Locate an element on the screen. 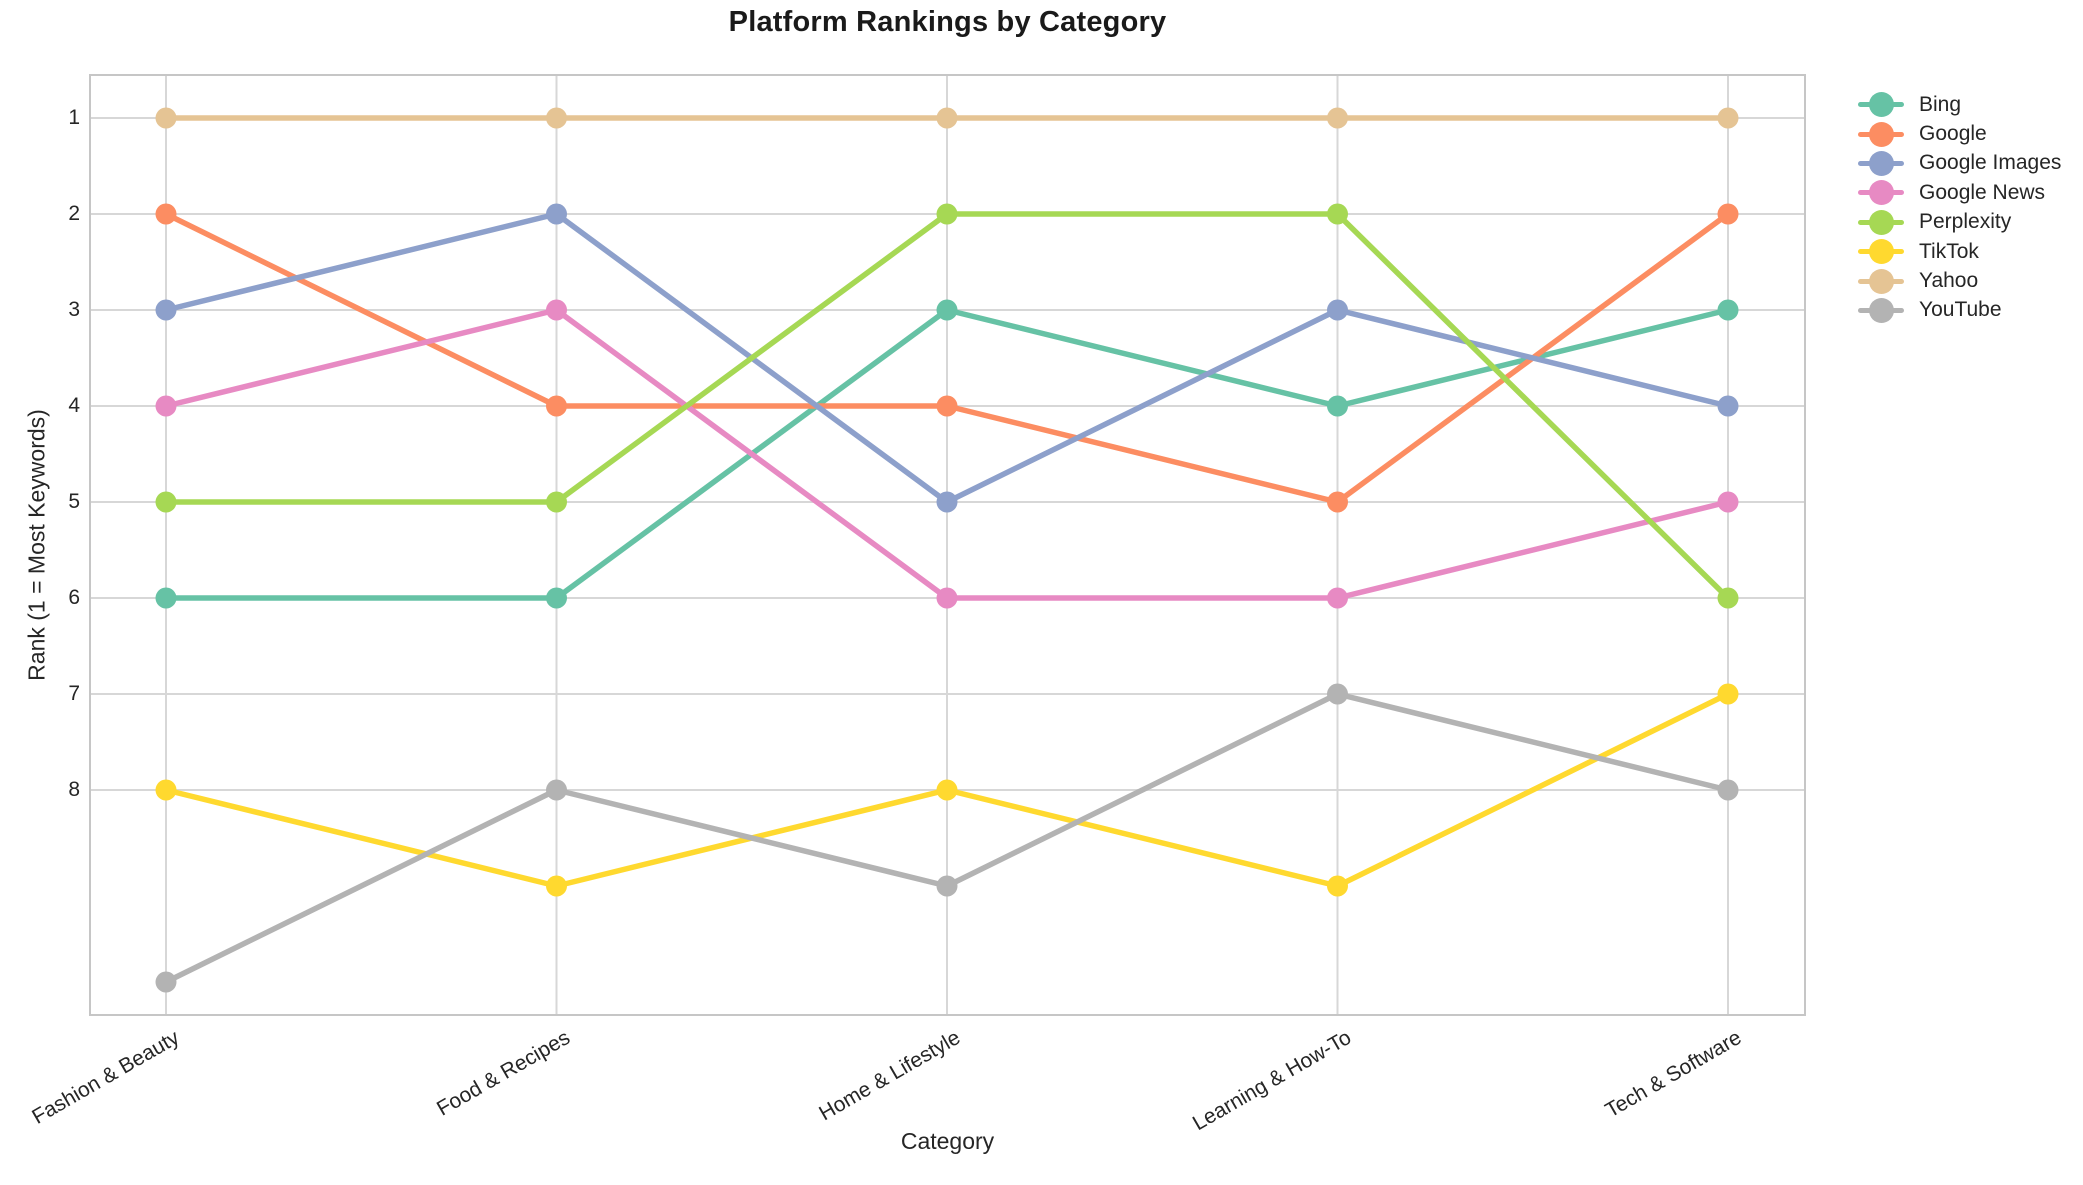 The width and height of the screenshot is (2083, 1185). legend-item-perplexity: Perplexity is located at coordinates (1959, 222).